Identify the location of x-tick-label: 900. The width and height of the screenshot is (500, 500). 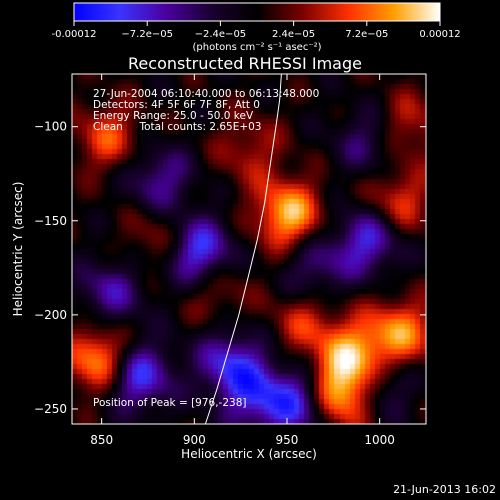
(194, 440).